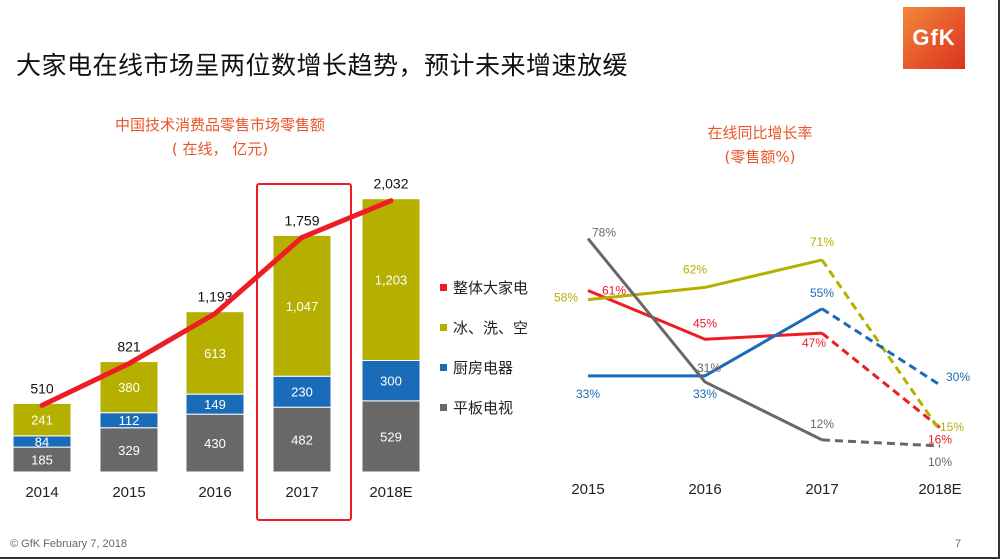  What do you see at coordinates (760, 145) in the screenshot?
I see `line-chart-title-block: 在线同比增长率 (零售额%)` at bounding box center [760, 145].